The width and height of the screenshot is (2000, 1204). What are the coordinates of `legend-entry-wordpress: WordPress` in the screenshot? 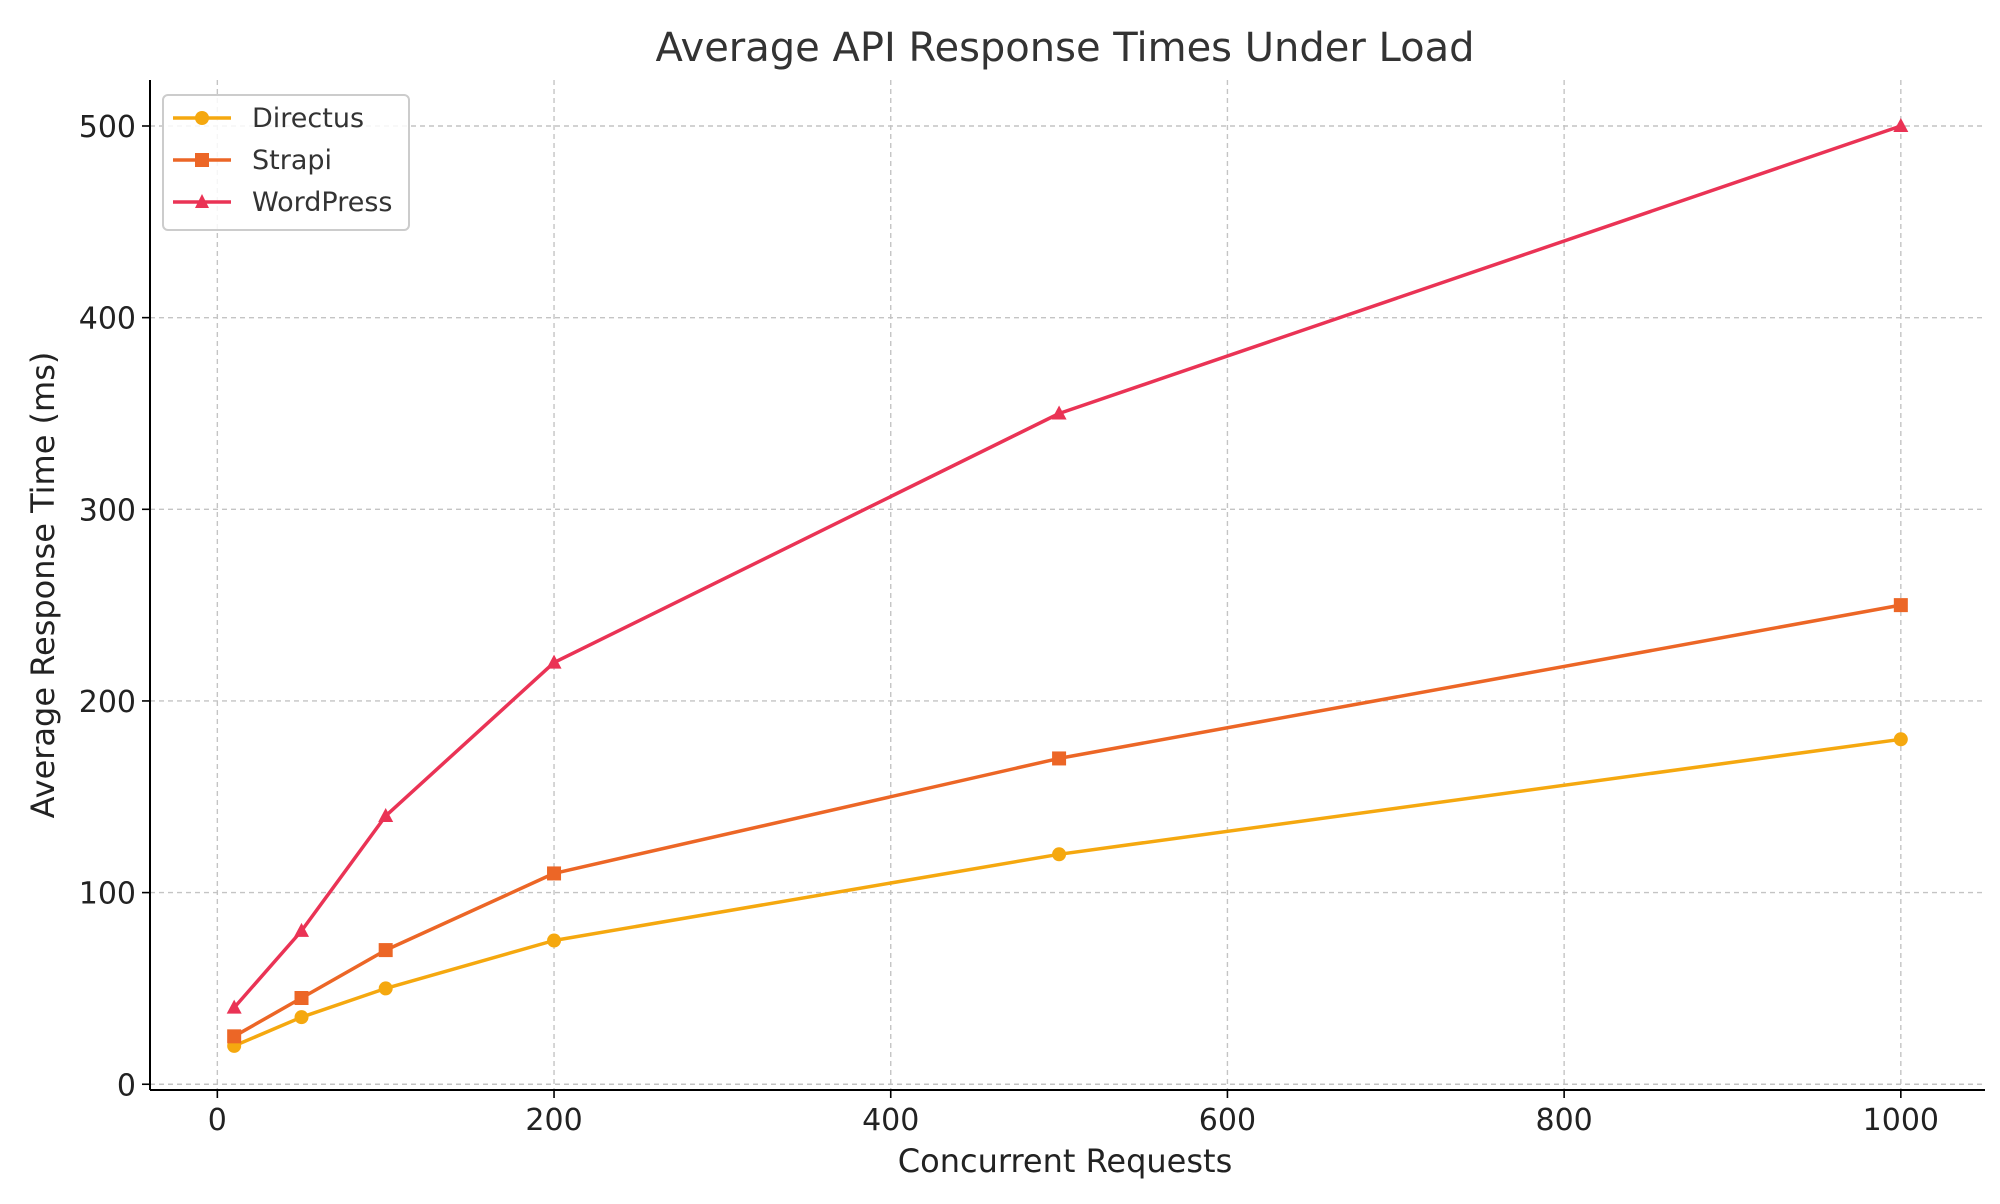 It's located at (282, 202).